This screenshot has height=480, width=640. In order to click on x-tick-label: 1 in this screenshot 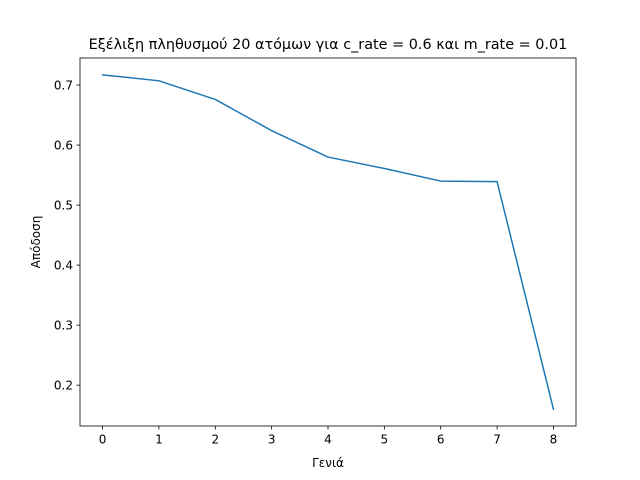, I will do `click(159, 440)`.